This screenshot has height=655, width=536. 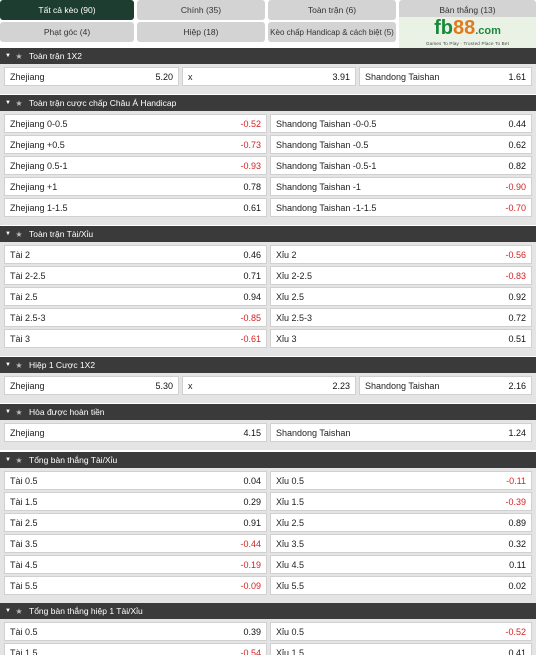 I want to click on odds-cell: Xỉu 1.5 -0.39, so click(x=401, y=501).